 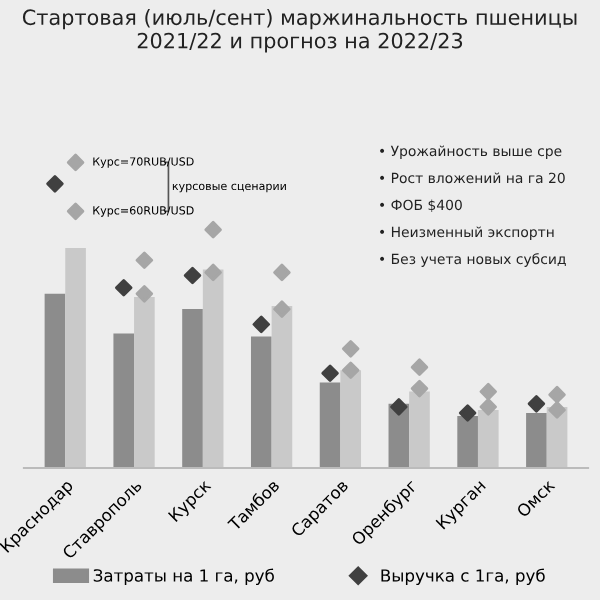 I want to click on chart-title: Стартовая (июль/сент) маржинальность пшеницы 2021/22 и прогноз на 2022/23, so click(x=299, y=31).